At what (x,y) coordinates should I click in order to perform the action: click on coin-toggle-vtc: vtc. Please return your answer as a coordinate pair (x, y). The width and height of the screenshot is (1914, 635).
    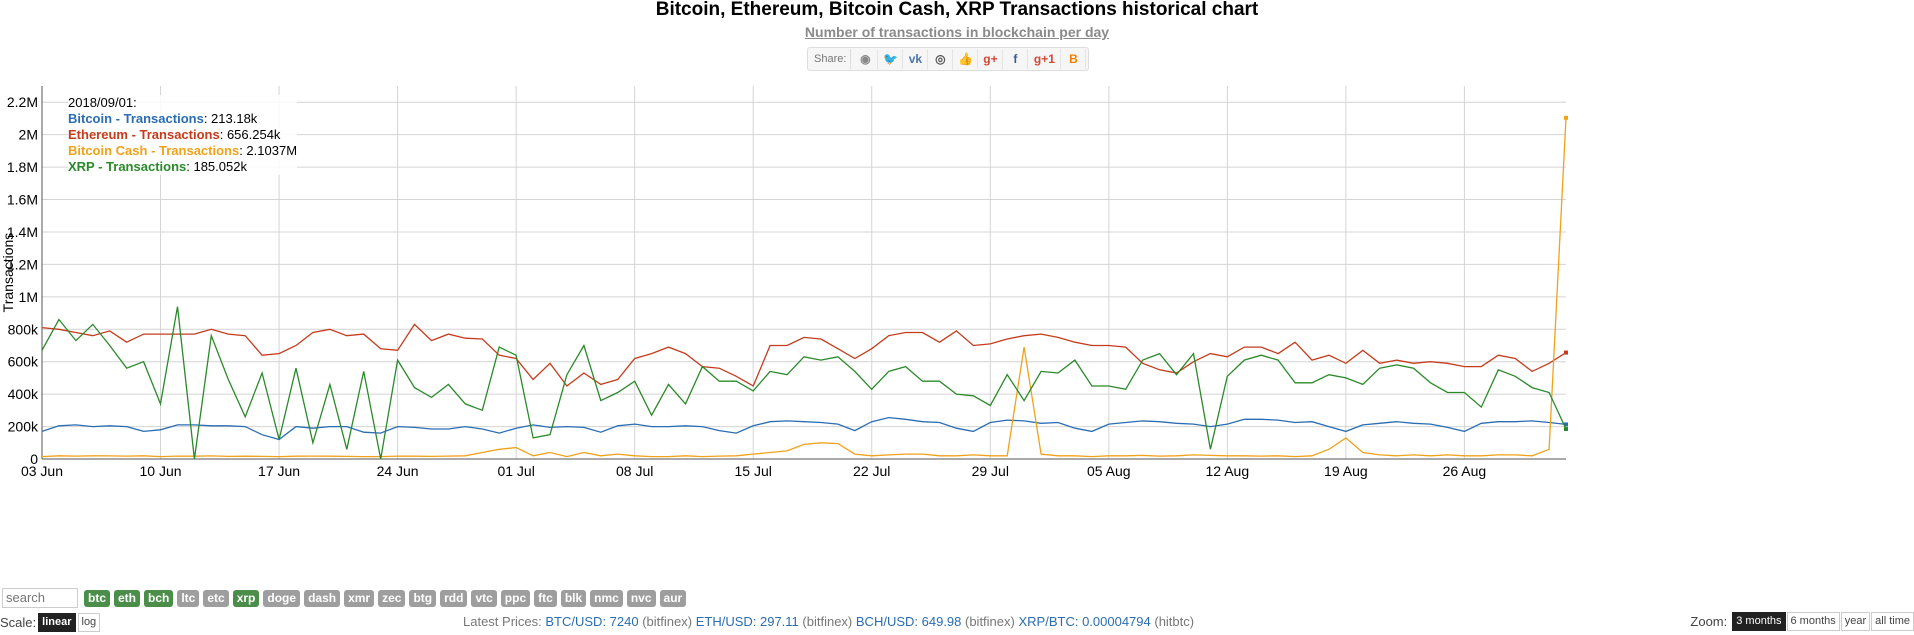
    Looking at the image, I should click on (484, 598).